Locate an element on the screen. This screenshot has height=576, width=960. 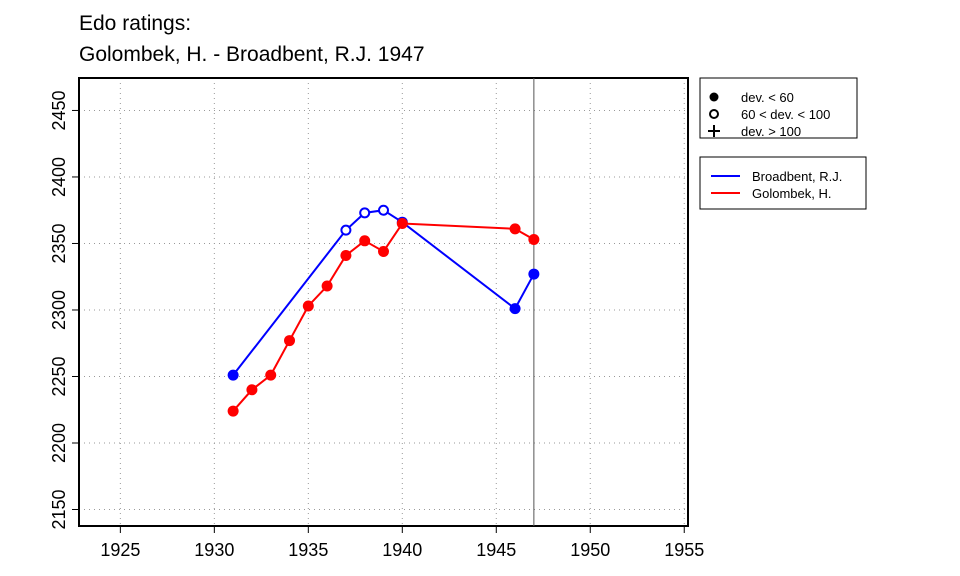
y-tick-label: 2200 is located at coordinates (59, 443).